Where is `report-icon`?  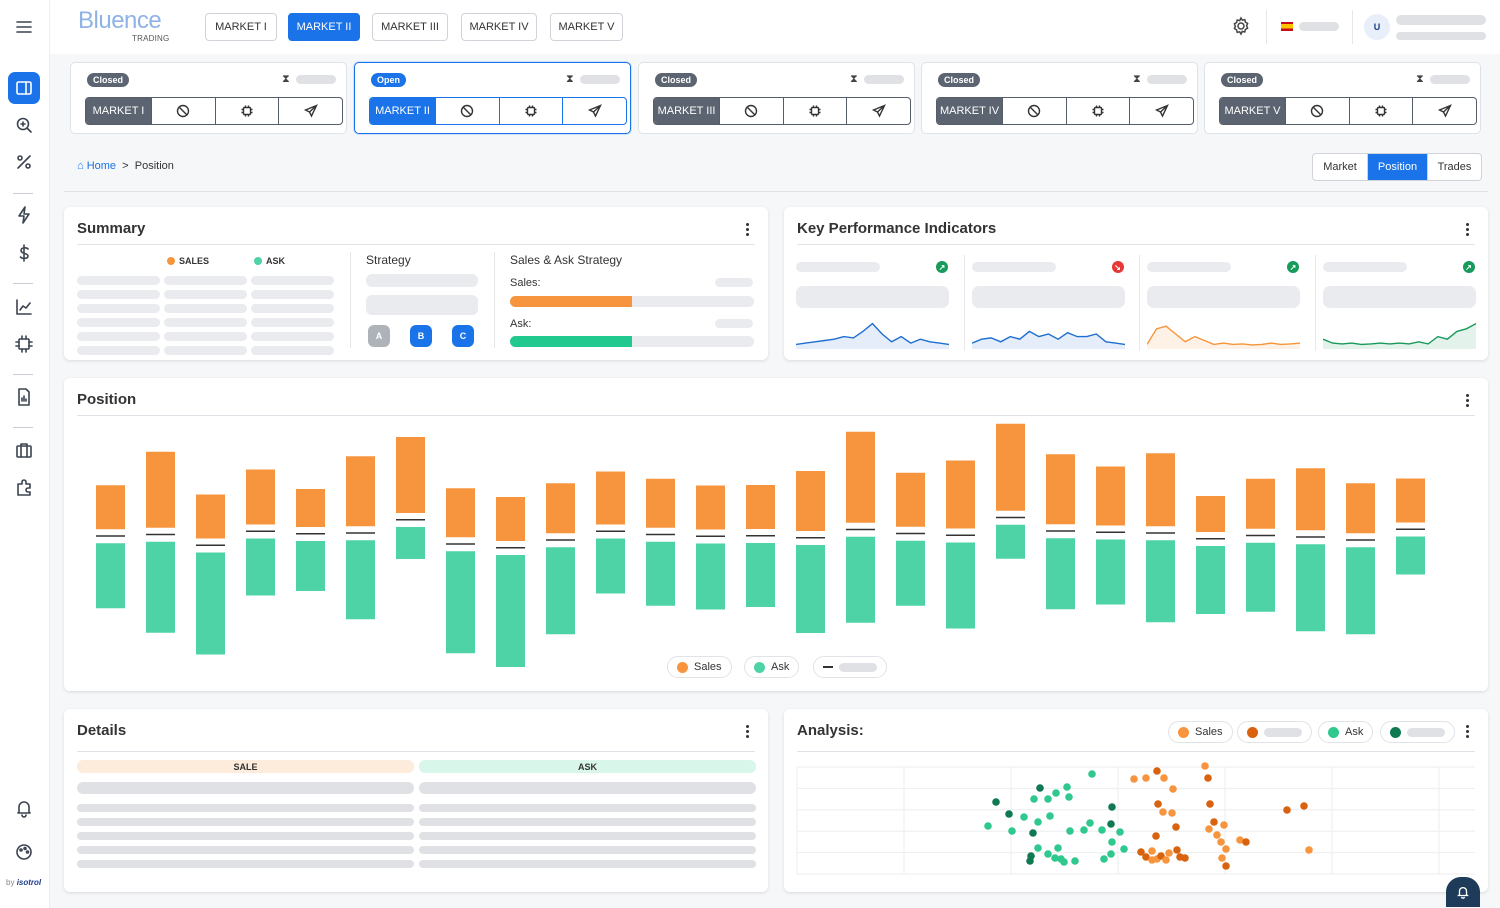 report-icon is located at coordinates (24, 397).